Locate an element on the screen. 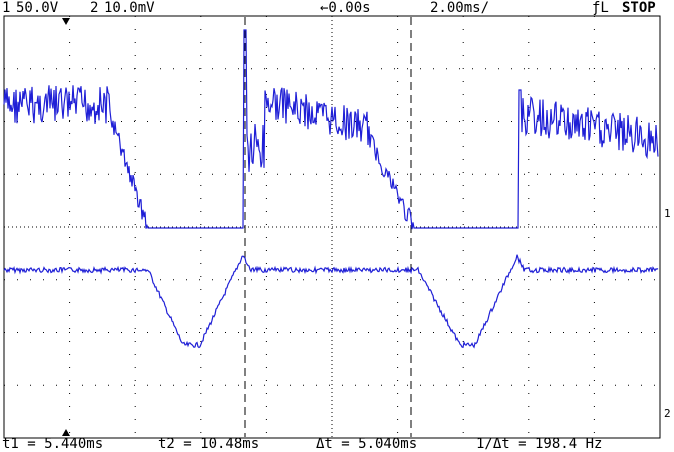 The width and height of the screenshot is (674, 452). ch1-marker: 1 is located at coordinates (667, 213).